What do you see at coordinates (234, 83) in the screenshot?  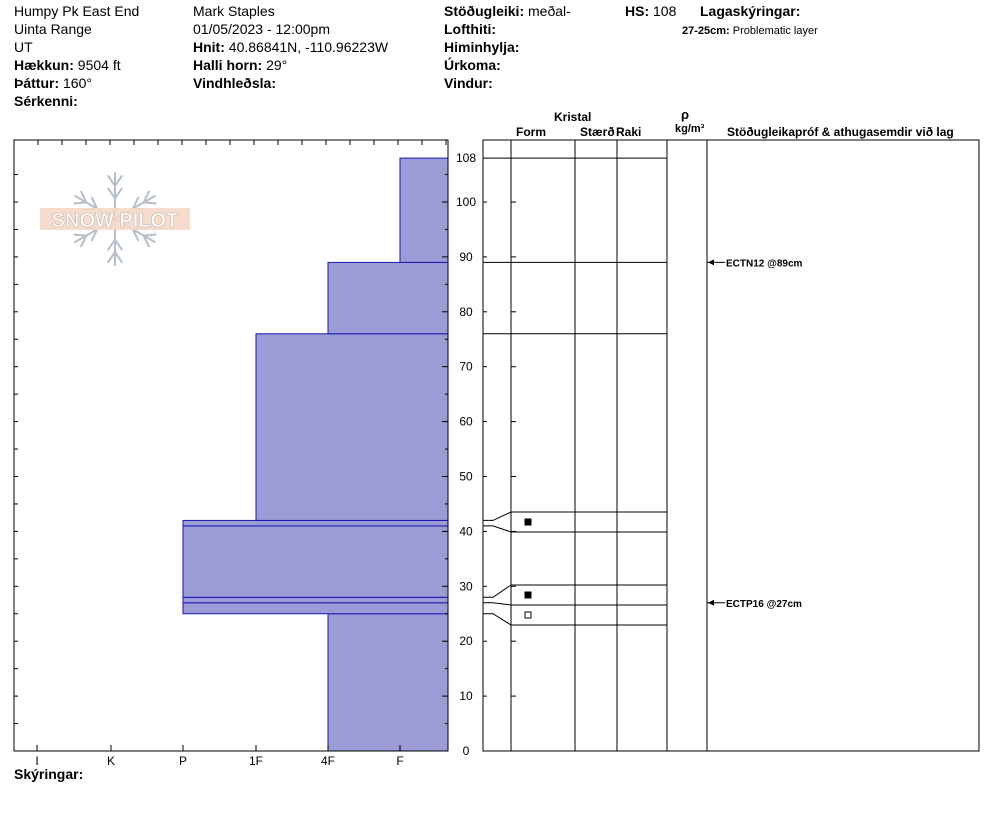 I see `wind-loading-label: Vindhleðsla:` at bounding box center [234, 83].